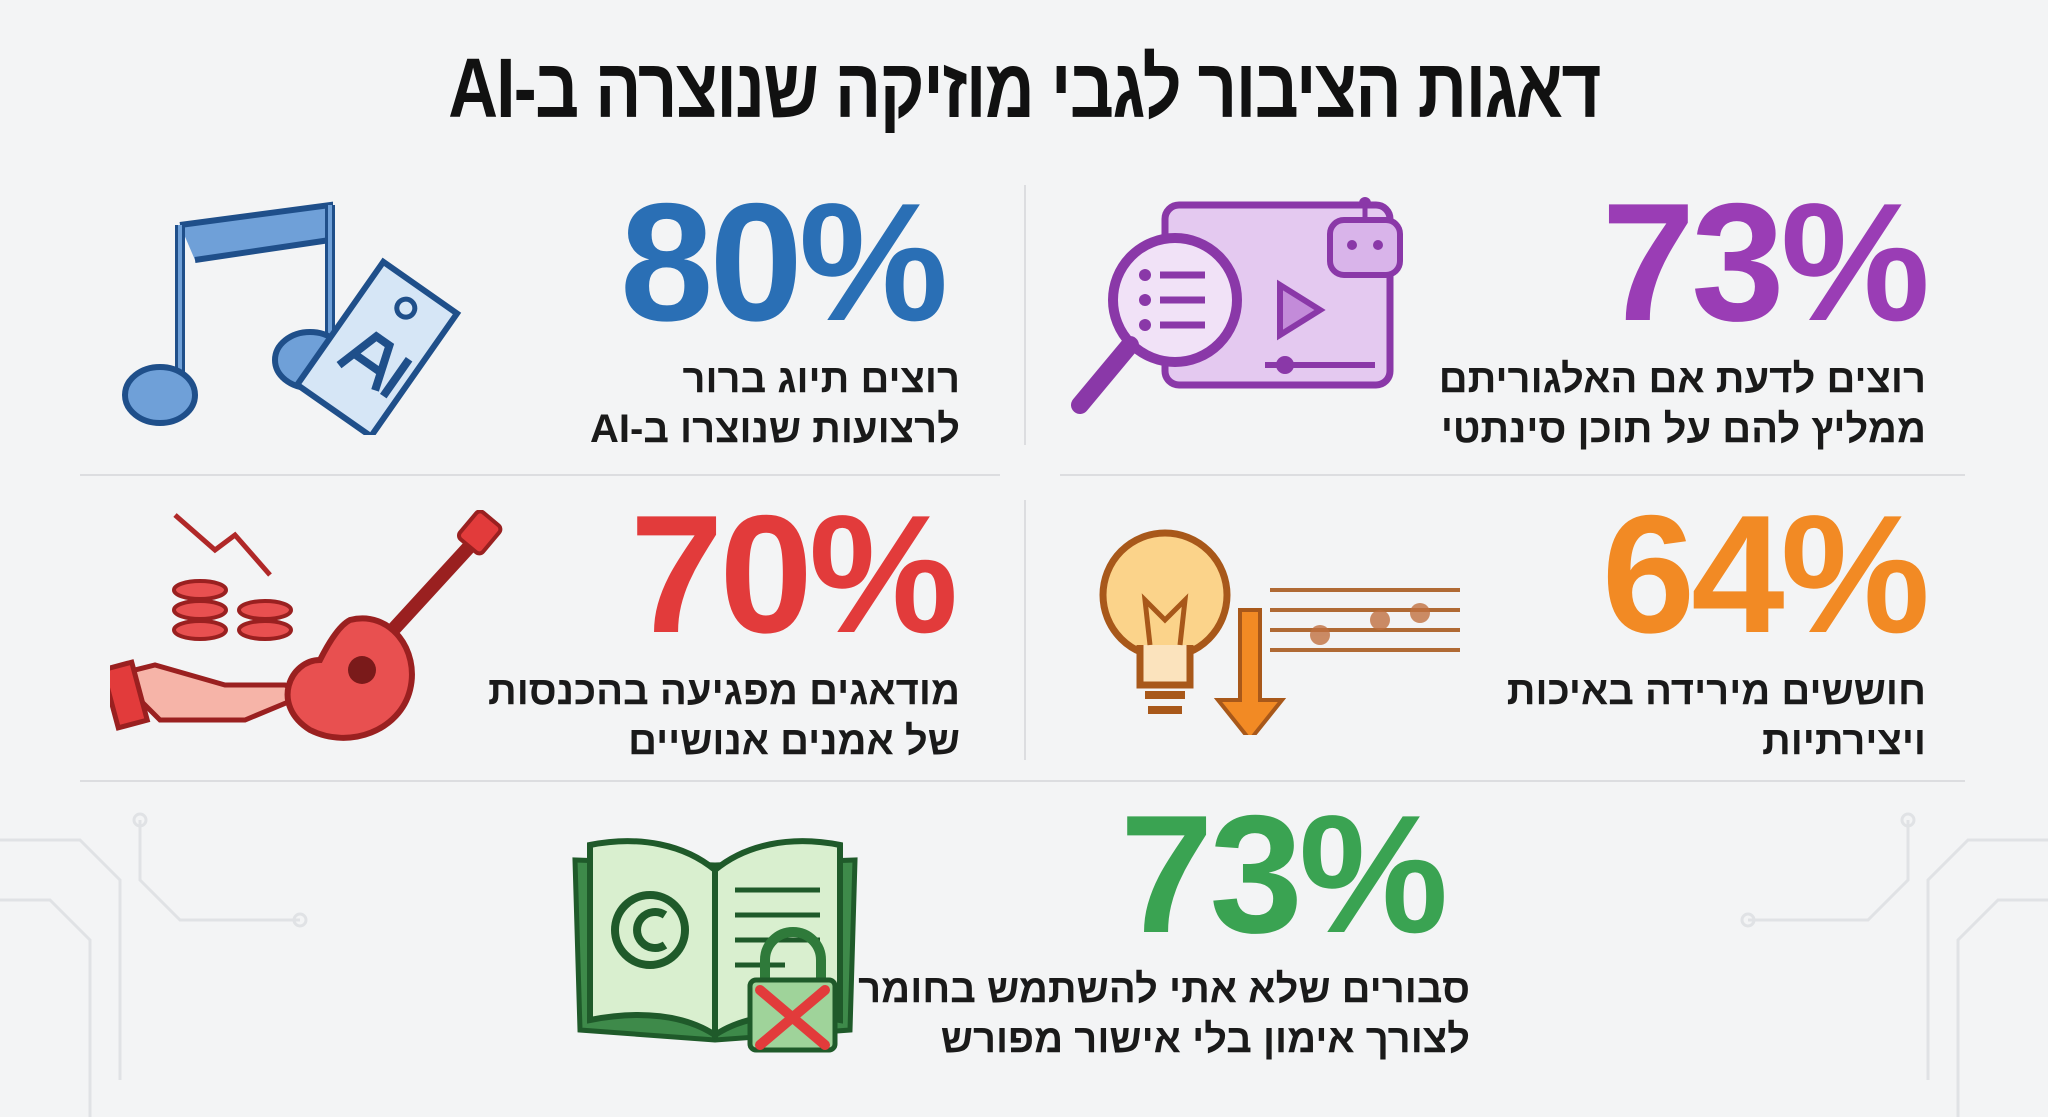  I want to click on stat-description-line: של אמנים אנושיים, so click(794, 741).